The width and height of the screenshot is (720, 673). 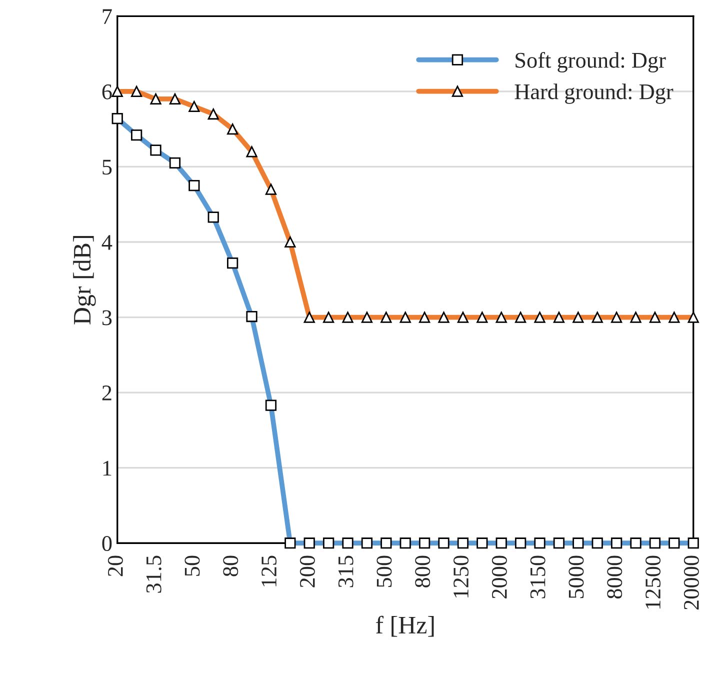 What do you see at coordinates (107, 242) in the screenshot?
I see `y-tick-label: 4` at bounding box center [107, 242].